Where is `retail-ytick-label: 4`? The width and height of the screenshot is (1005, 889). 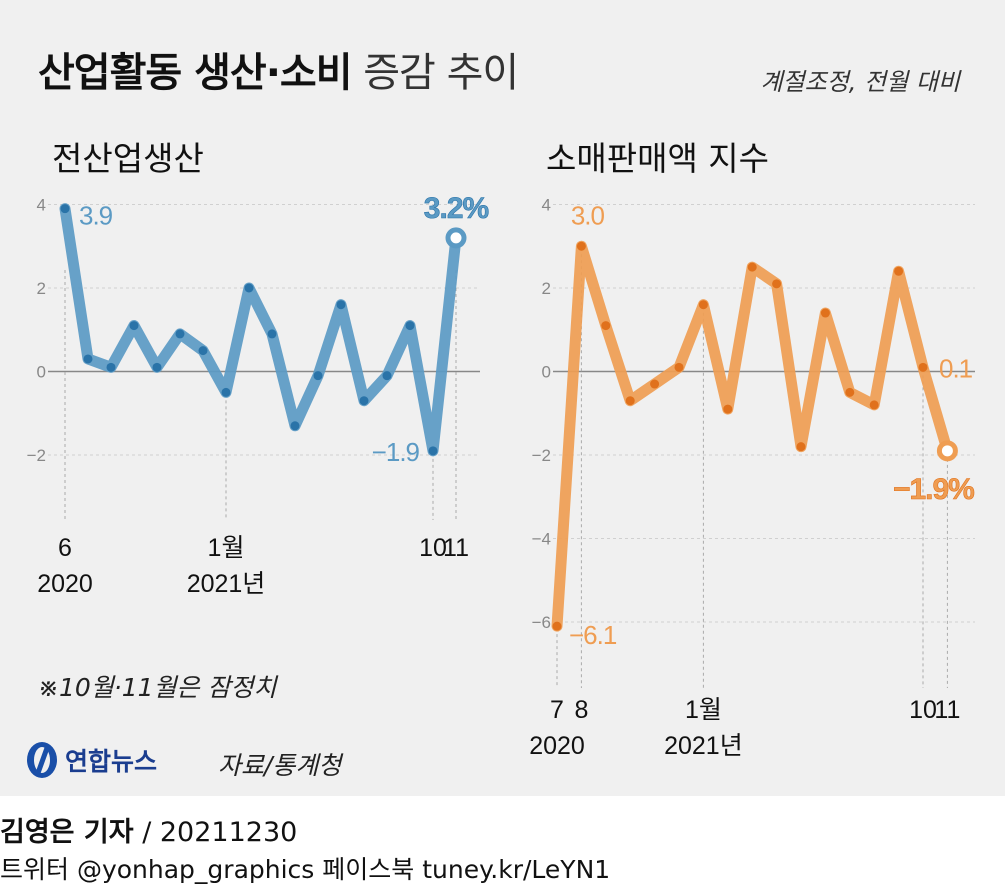 retail-ytick-label: 4 is located at coordinates (546, 205).